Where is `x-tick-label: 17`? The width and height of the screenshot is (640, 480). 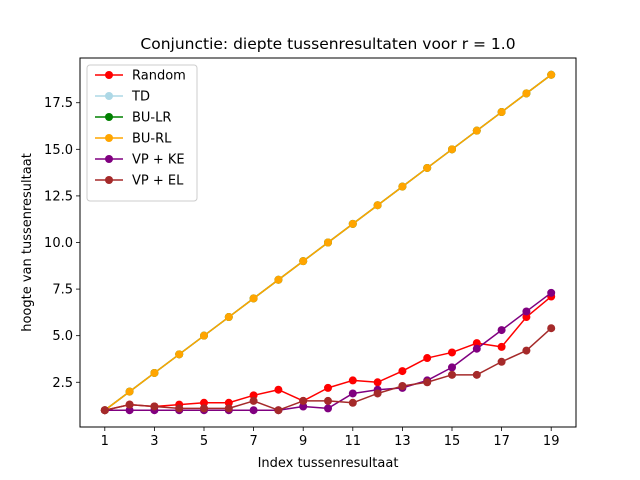 x-tick-label: 17 is located at coordinates (501, 441).